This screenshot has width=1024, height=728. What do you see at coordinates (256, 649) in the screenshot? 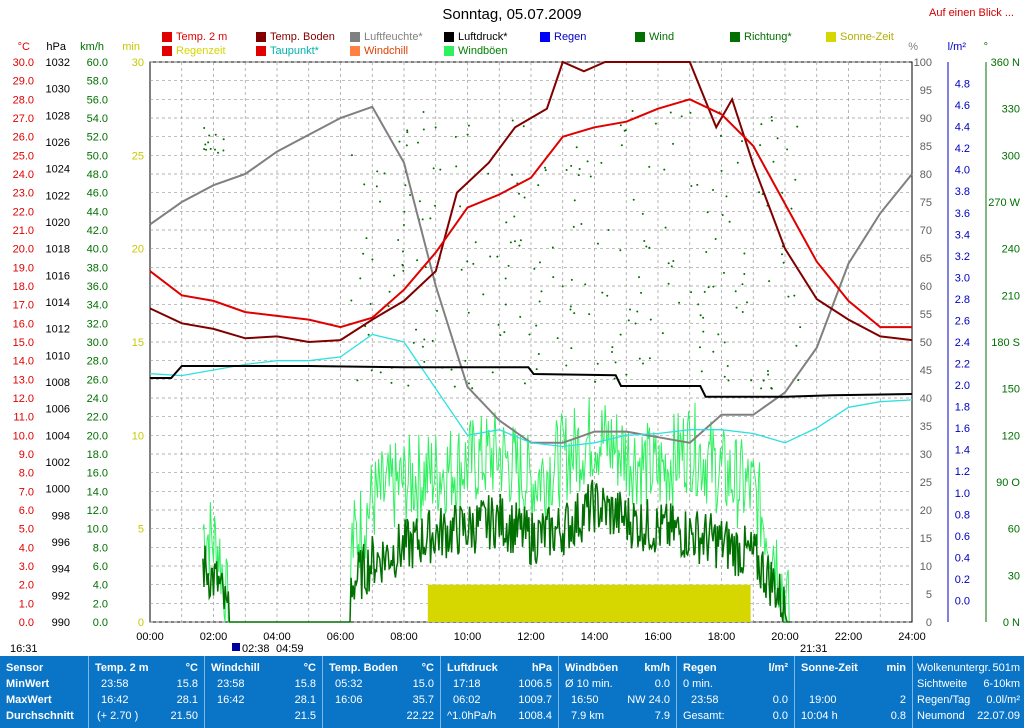
I see `marker-time-1: 02:38` at bounding box center [256, 649].